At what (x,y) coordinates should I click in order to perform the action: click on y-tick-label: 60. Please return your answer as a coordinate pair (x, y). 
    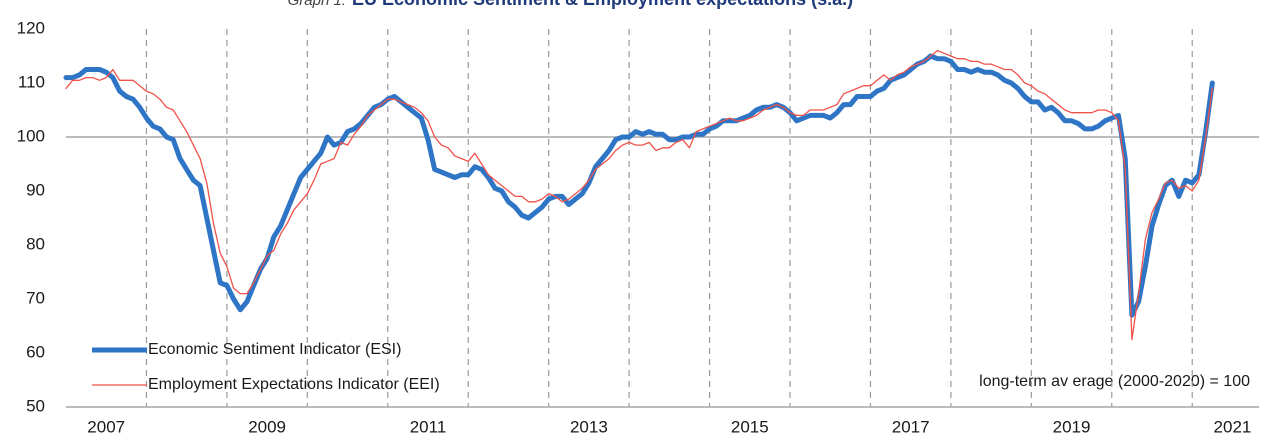
    Looking at the image, I should click on (35, 351).